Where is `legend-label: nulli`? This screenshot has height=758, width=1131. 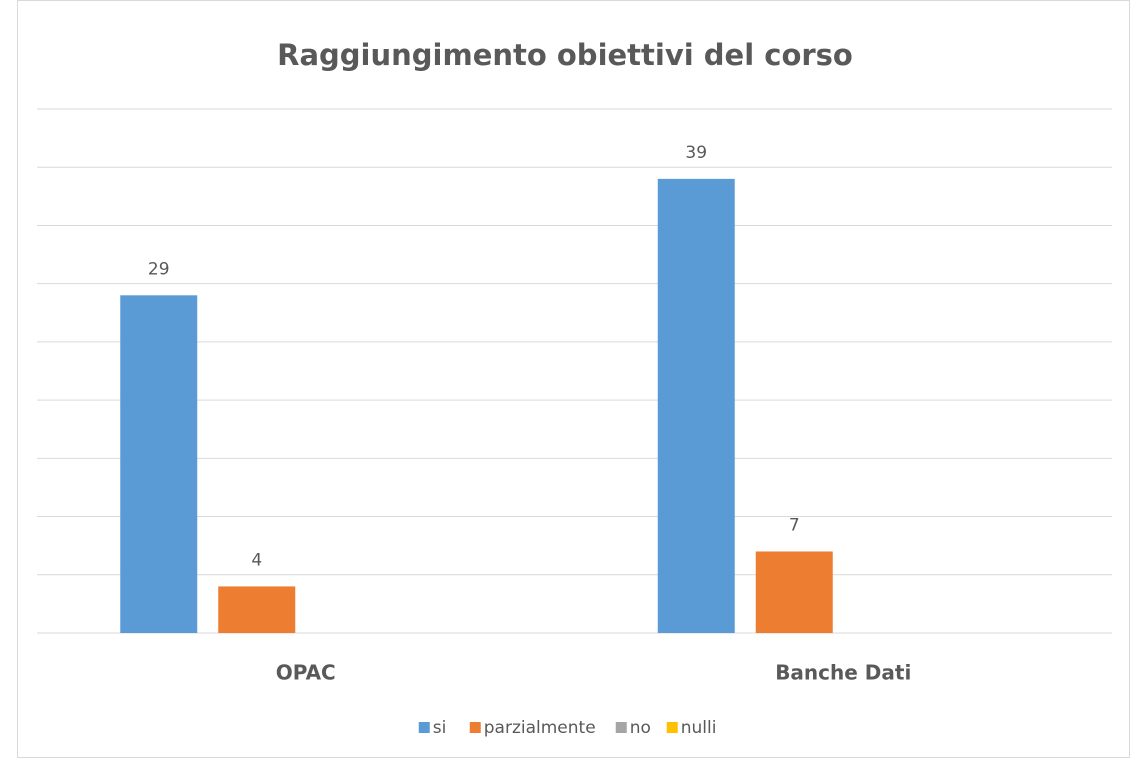
legend-label: nulli is located at coordinates (699, 728).